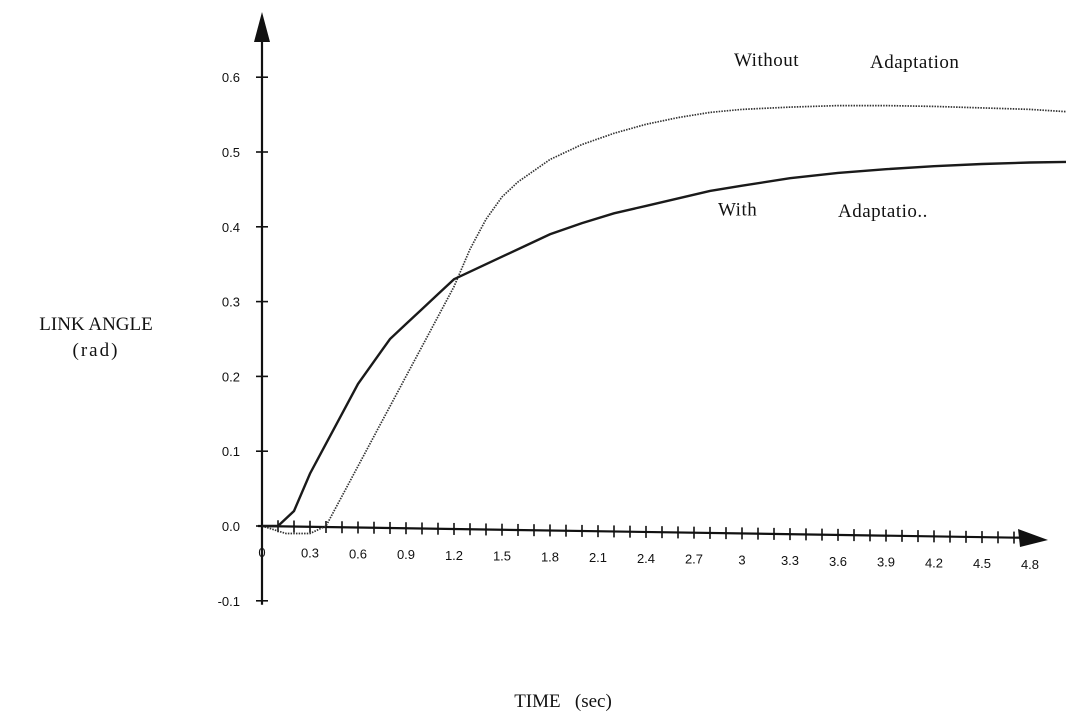 This screenshot has width=1066, height=719. Describe the element at coordinates (914, 62) in the screenshot. I see `series-annotation: Adaptation` at that location.